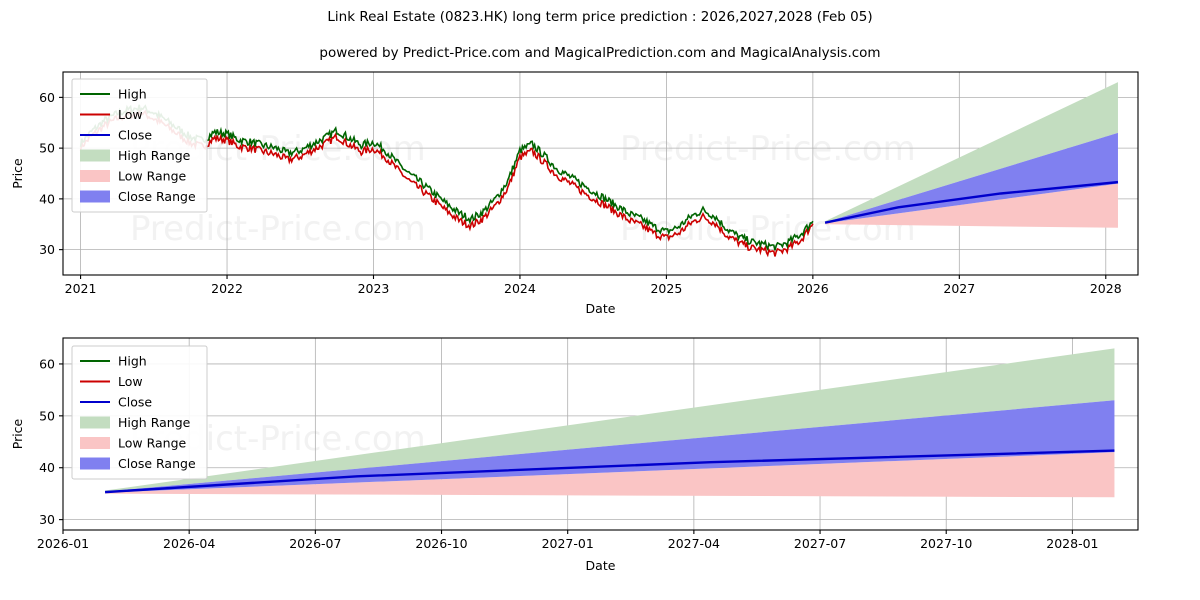 Image resolution: width=1200 pixels, height=600 pixels. I want to click on x-tick-label: 2028, so click(1106, 288).